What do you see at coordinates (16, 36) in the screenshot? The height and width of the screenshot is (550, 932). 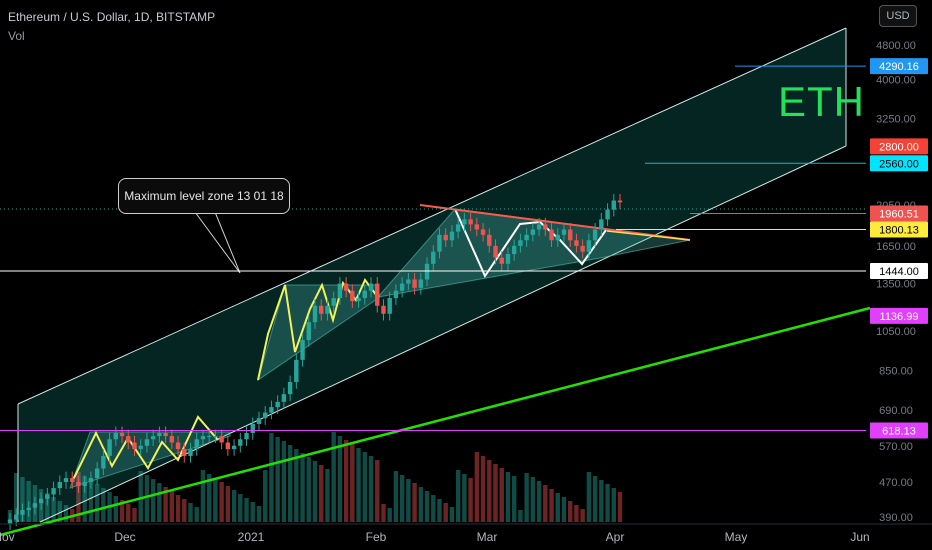 I see `volume-indicator-label: Vol` at bounding box center [16, 36].